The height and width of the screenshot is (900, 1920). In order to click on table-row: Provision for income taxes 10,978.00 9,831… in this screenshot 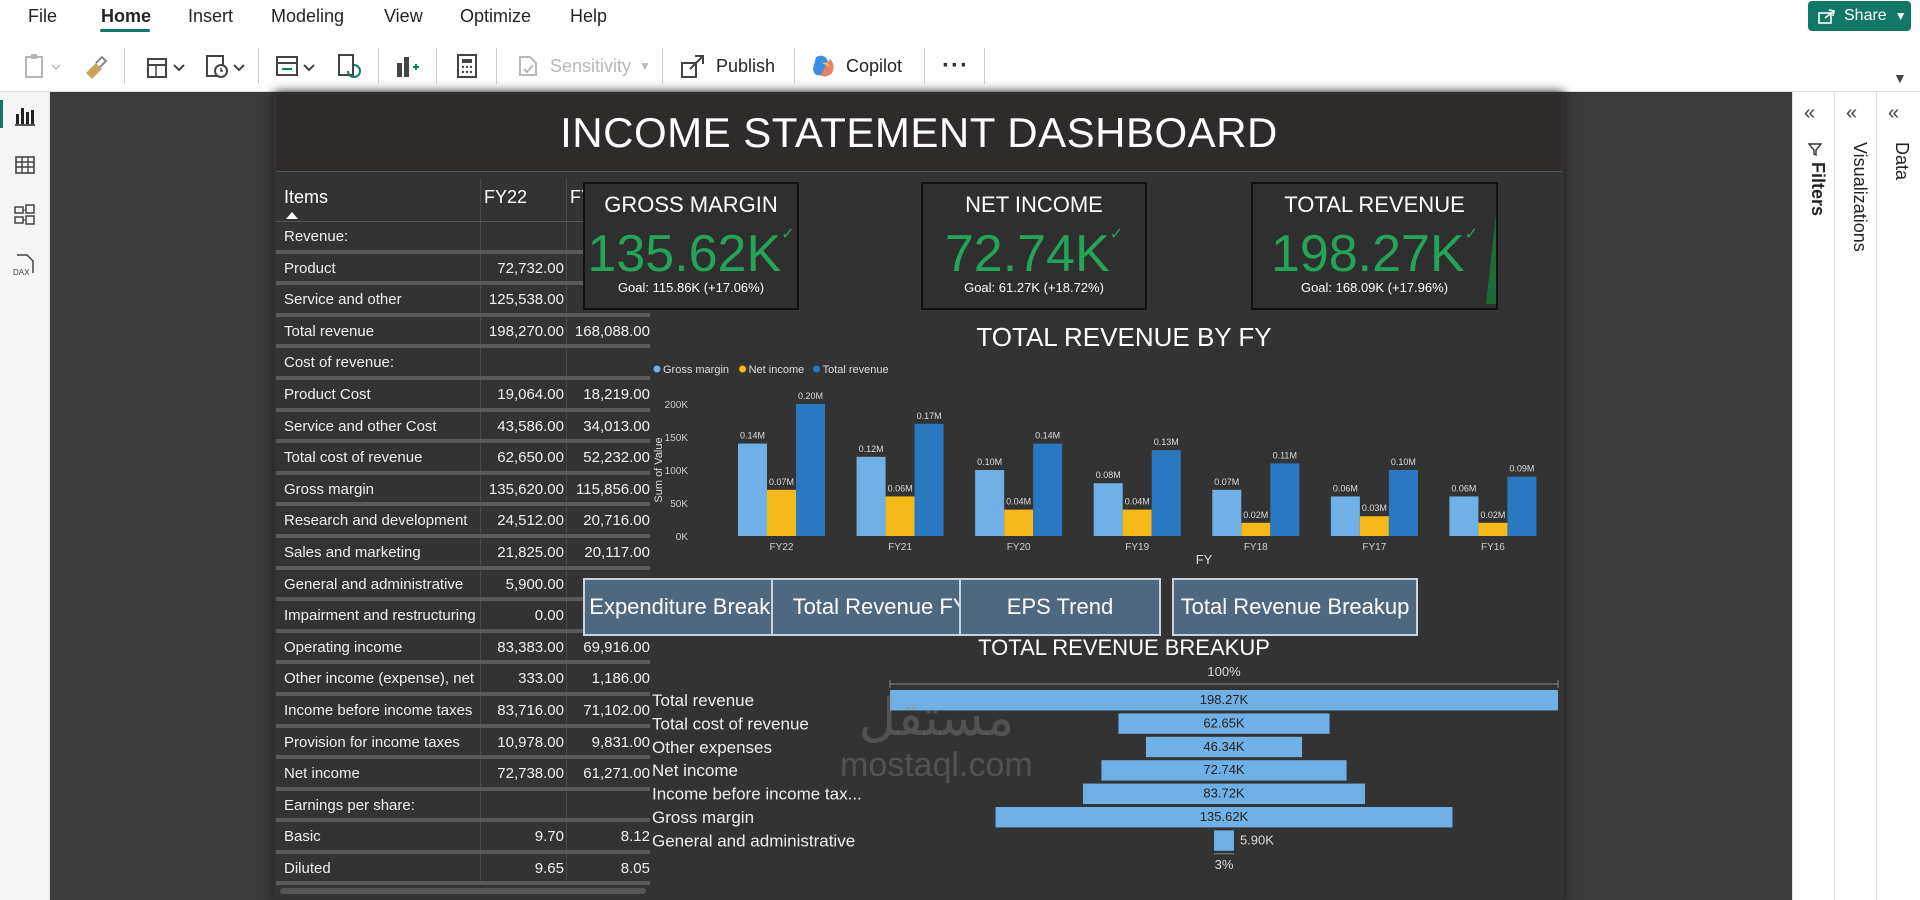, I will do `click(463, 743)`.